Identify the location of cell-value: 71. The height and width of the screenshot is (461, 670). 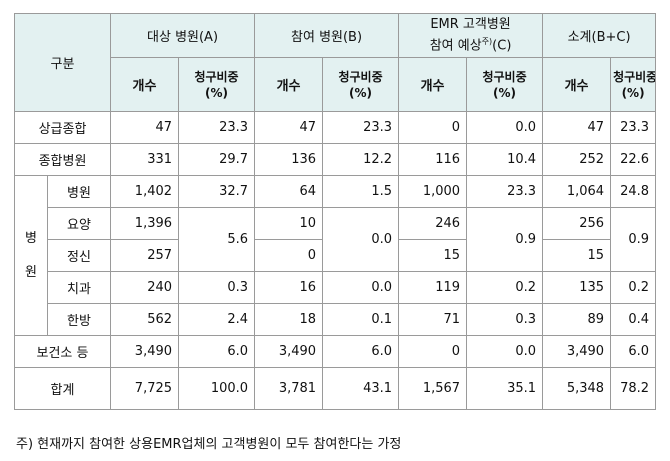
(433, 319).